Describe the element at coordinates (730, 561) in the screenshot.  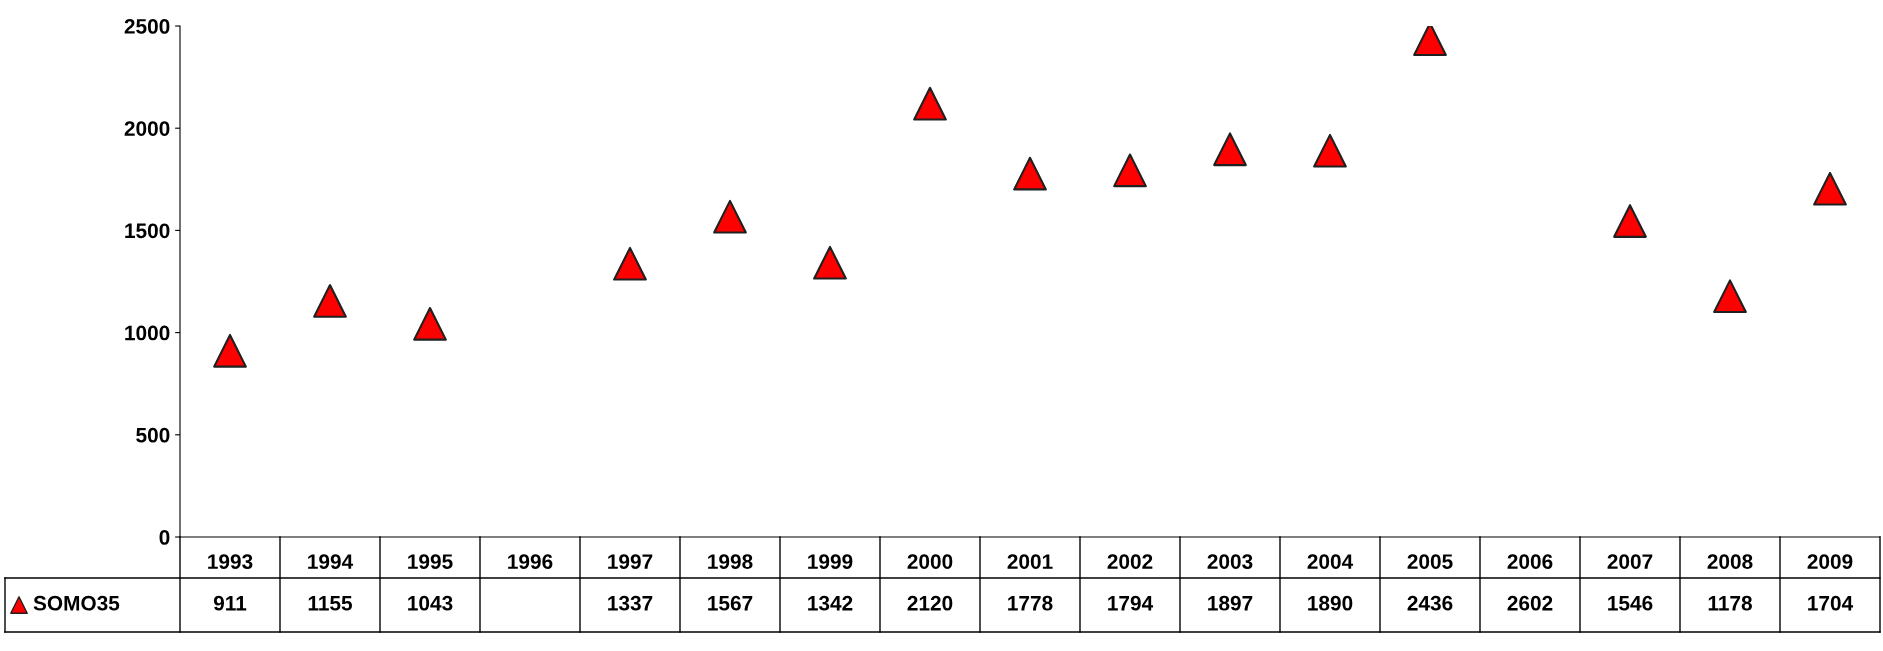
I see `x-tick-label: 1998` at that location.